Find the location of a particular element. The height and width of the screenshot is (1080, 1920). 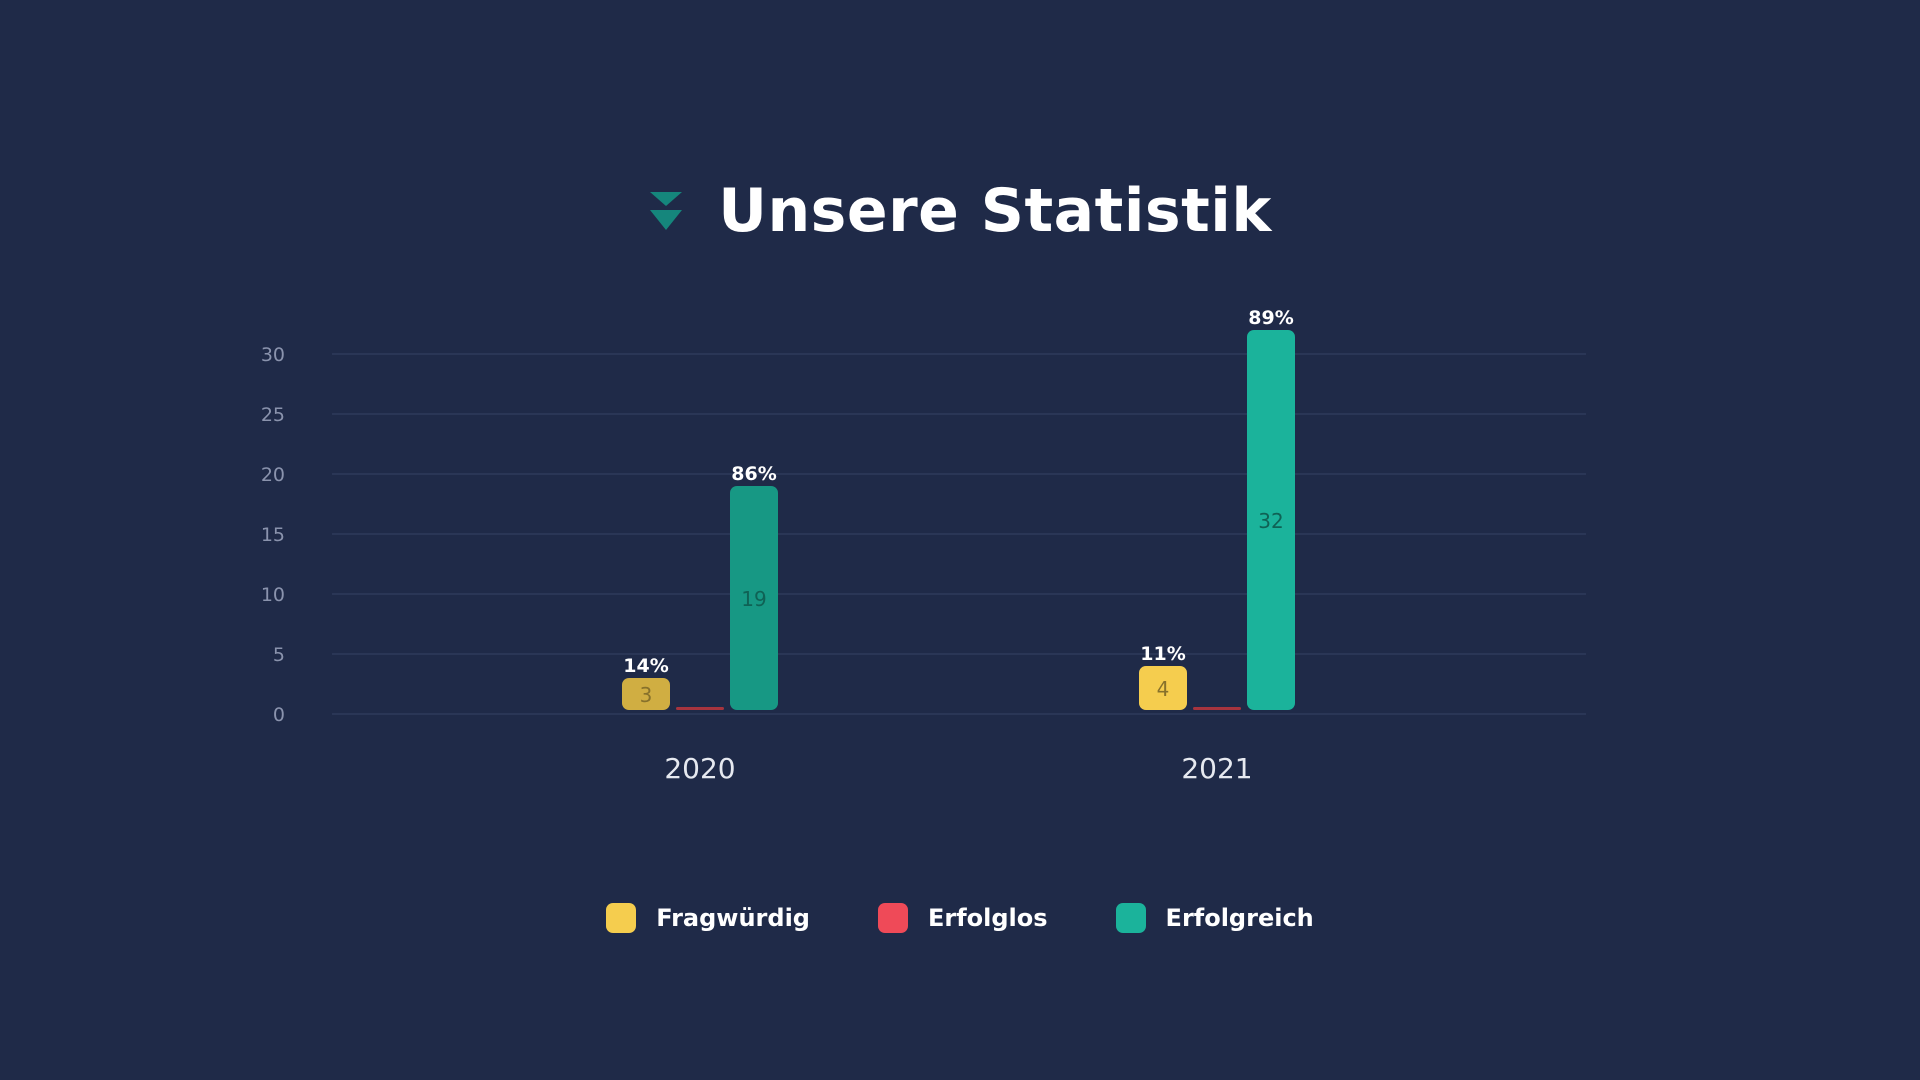

y-tick-label: 5 is located at coordinates (279, 655).